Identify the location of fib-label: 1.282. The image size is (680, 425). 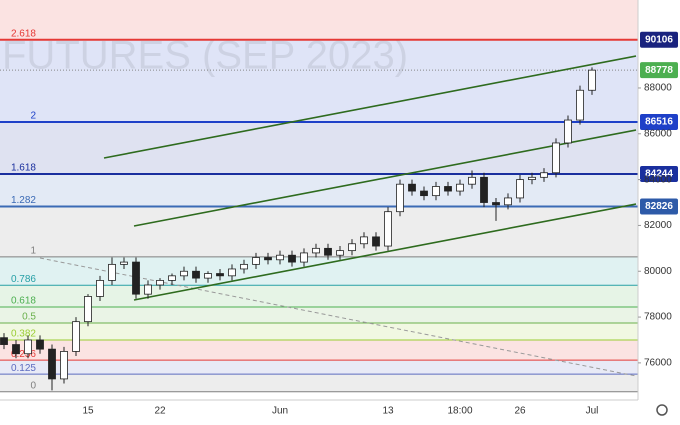
(23, 200).